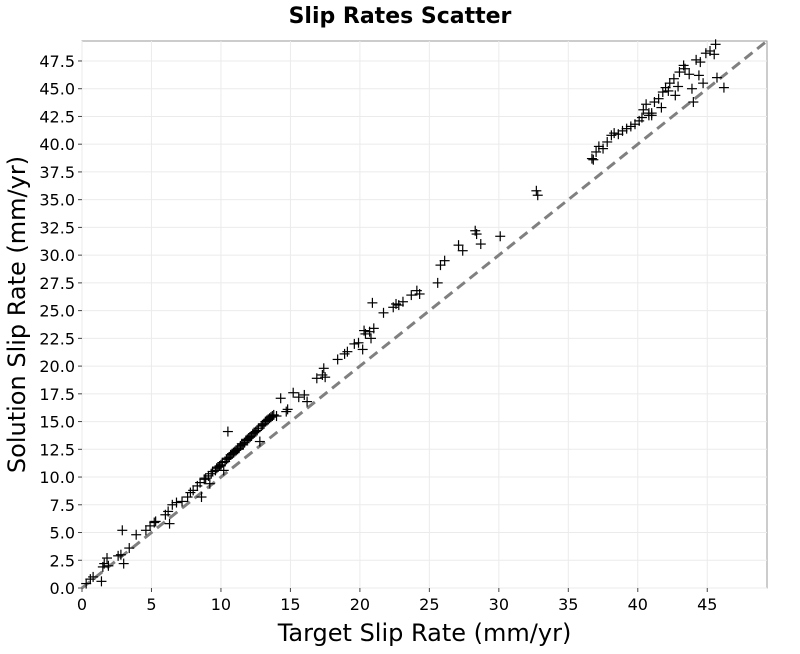  What do you see at coordinates (57, 255) in the screenshot?
I see `y-tick-label: 30.0` at bounding box center [57, 255].